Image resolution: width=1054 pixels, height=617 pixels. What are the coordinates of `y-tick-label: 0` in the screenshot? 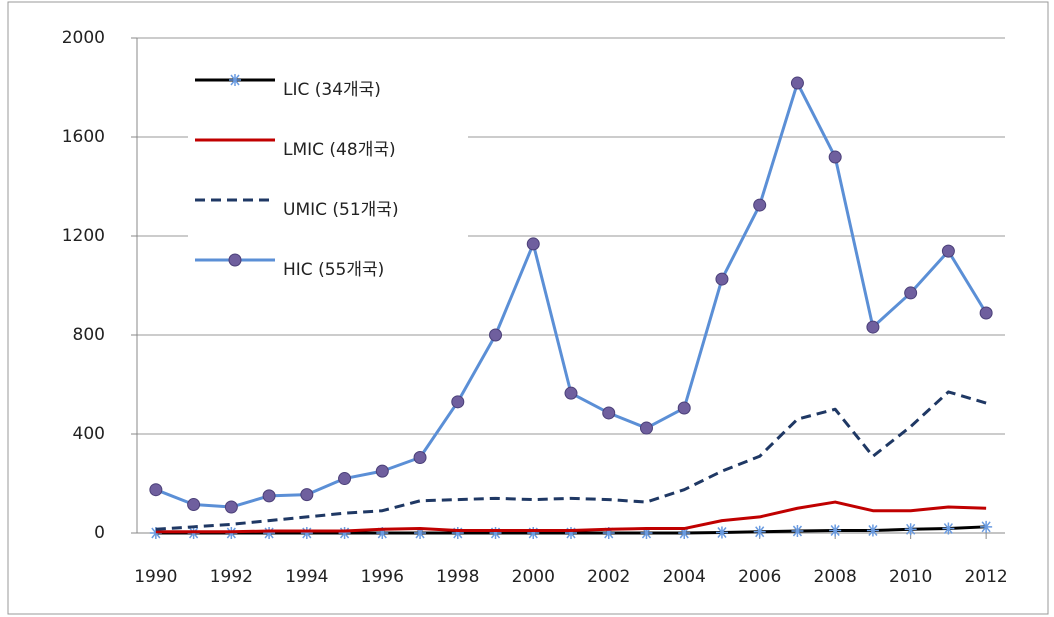 It's located at (99, 533).